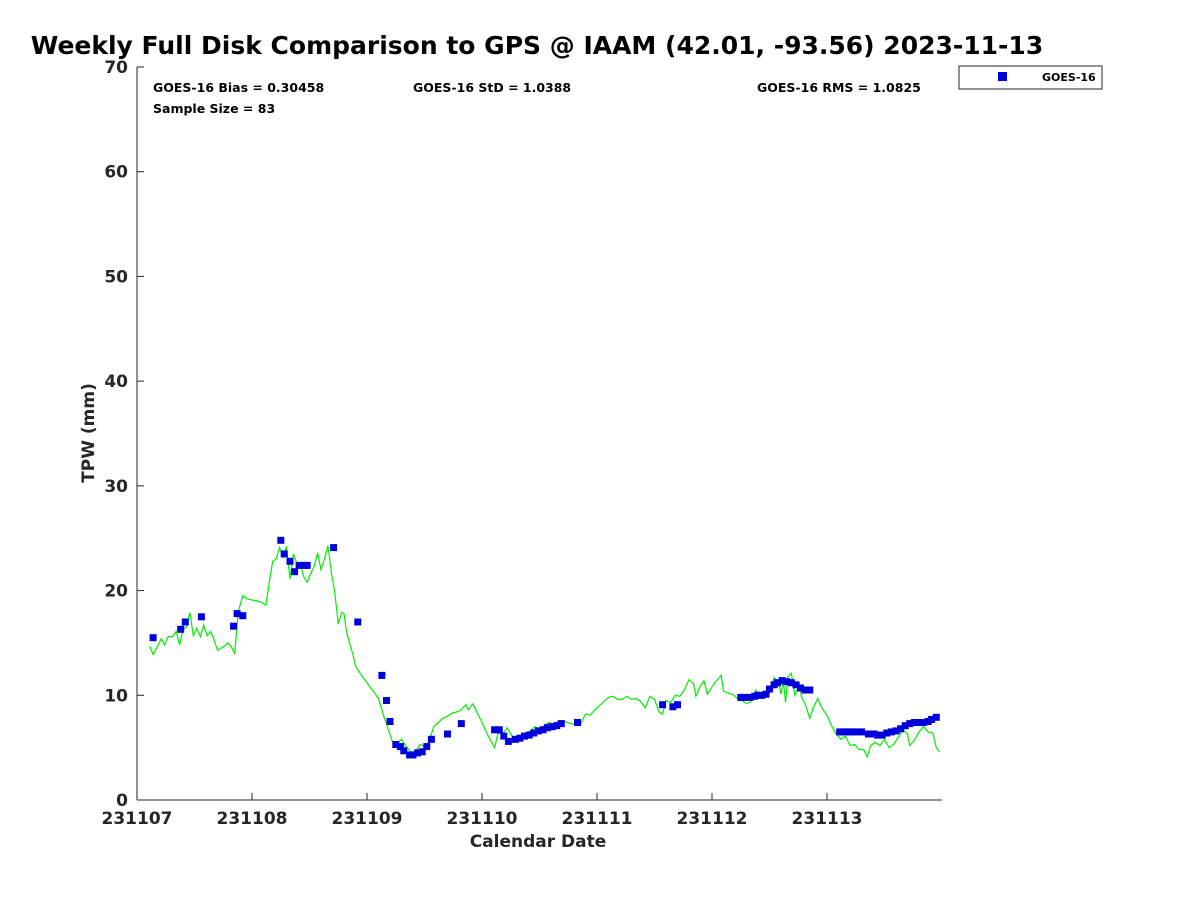  I want to click on y-ticks: 0 10 20 30 40 50 60 70, so click(124, 434).